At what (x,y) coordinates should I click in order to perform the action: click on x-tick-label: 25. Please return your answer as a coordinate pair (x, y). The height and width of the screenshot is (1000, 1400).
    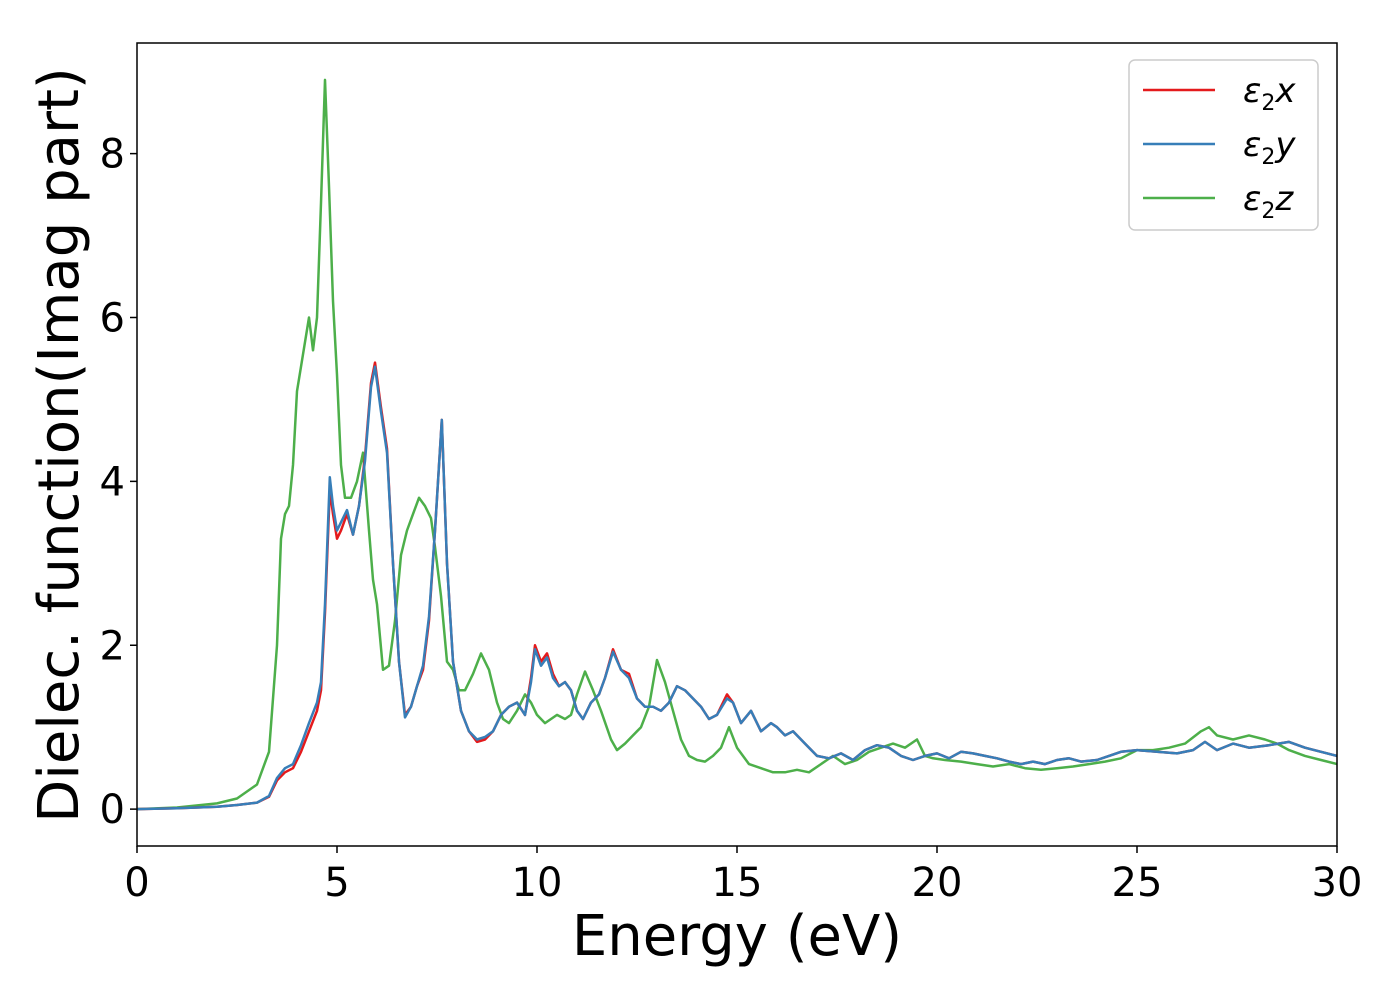
    Looking at the image, I should click on (1137, 883).